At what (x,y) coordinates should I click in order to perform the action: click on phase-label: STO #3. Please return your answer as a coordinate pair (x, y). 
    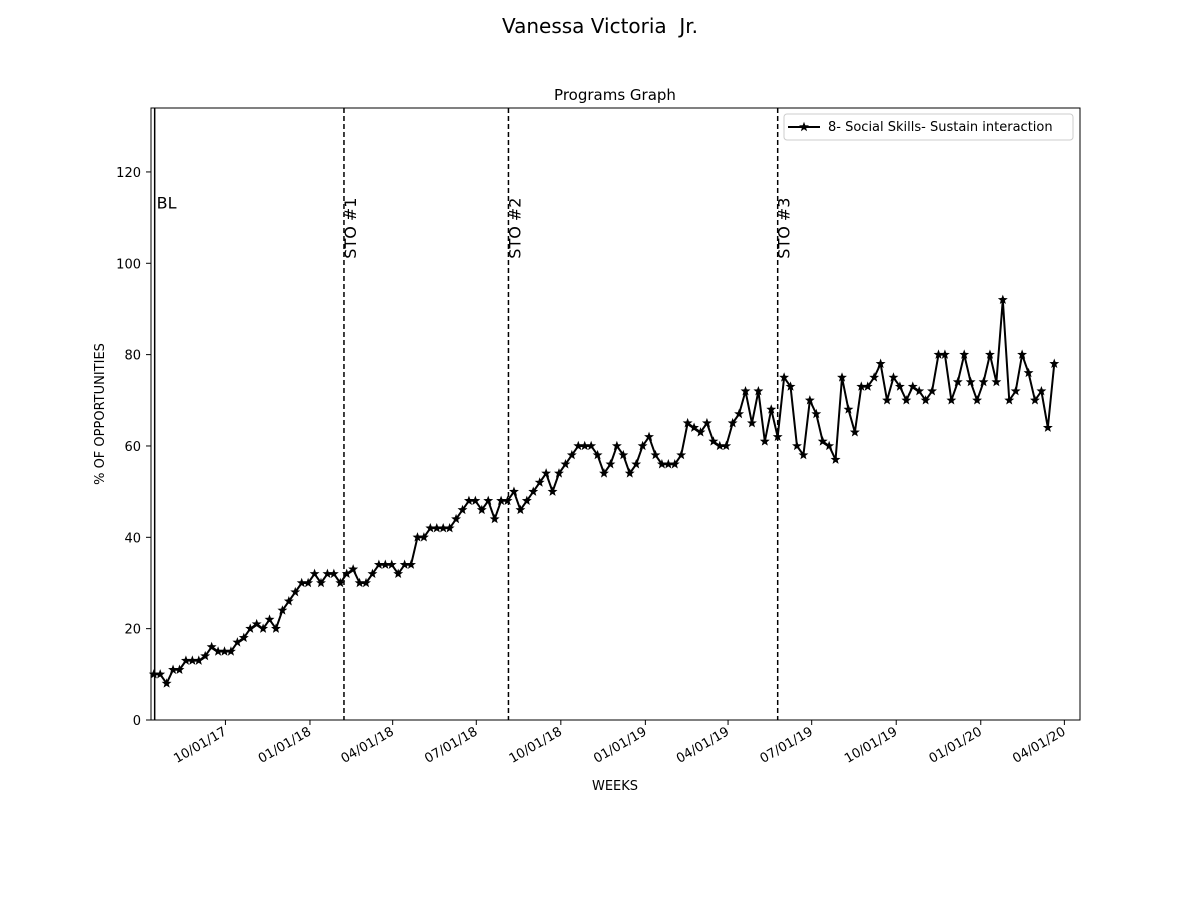
    Looking at the image, I should click on (784, 228).